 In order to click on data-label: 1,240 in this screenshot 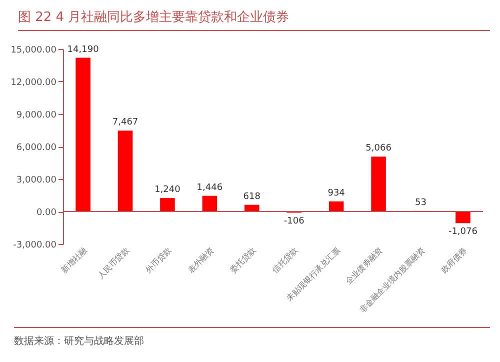, I will do `click(167, 190)`.